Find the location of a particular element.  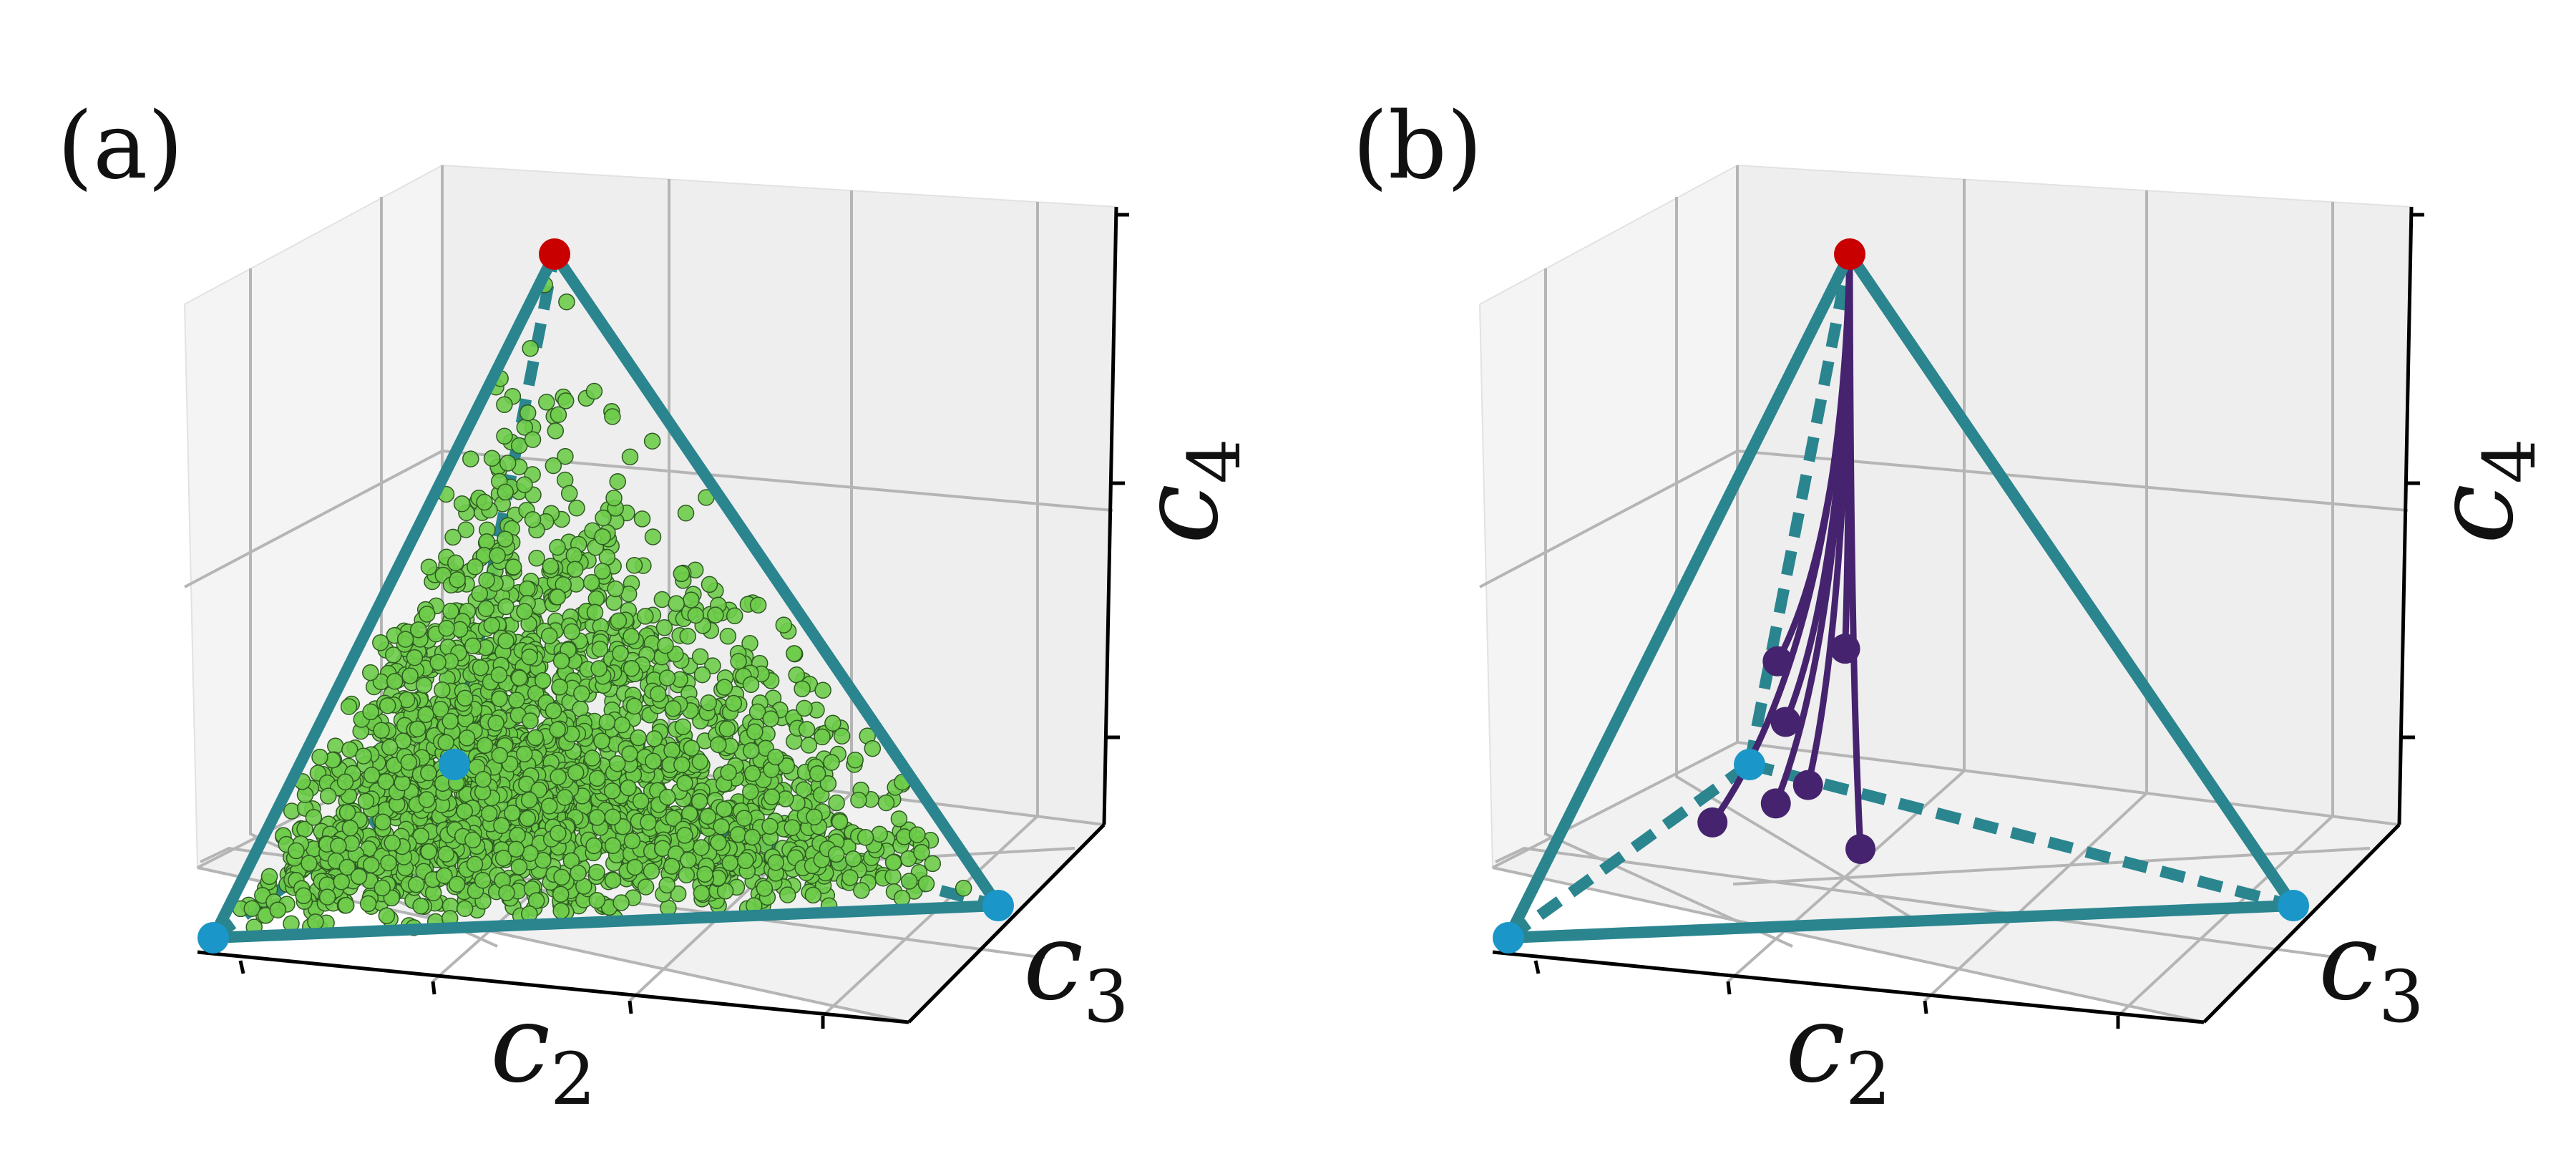

panel-b-label: (b) is located at coordinates (1417, 146).